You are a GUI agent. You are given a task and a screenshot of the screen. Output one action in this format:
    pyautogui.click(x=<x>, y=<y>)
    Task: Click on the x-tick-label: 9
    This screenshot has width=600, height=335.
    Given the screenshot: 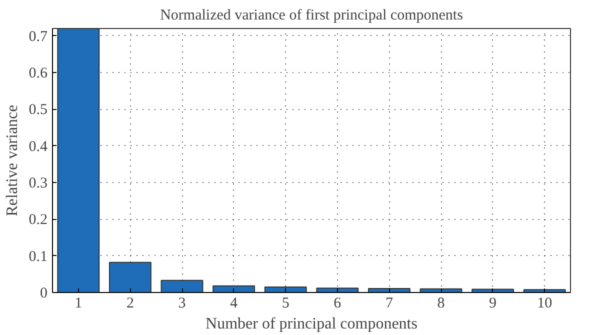 What is the action you would take?
    pyautogui.click(x=493, y=304)
    